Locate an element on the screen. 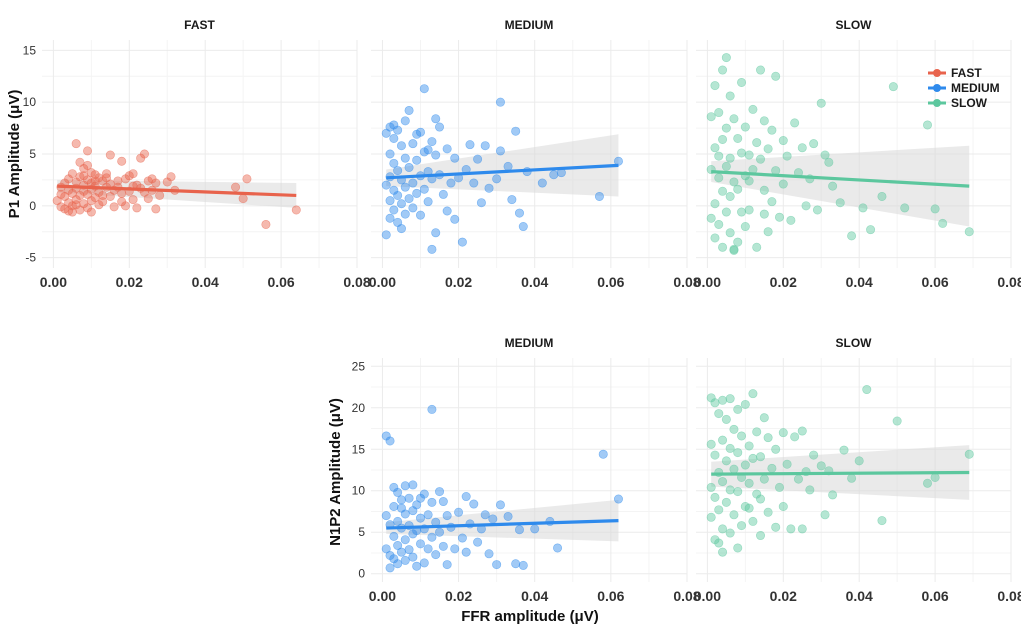  panel-top-fast: FAST -5 0 5 10 15 0.00 0.02 0.04 0.06 0.08 is located at coordinates (197, 154).